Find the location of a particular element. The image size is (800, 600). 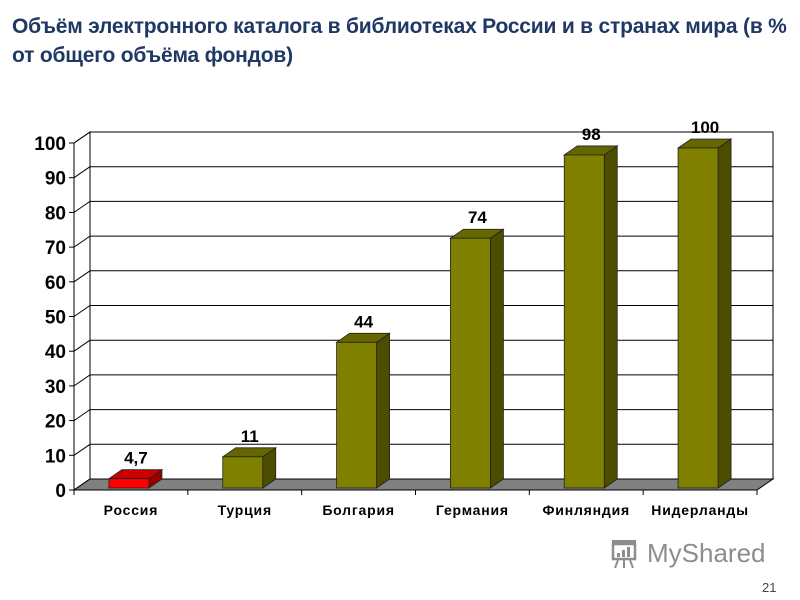

y-tick-label: 10 is located at coordinates (55, 456).